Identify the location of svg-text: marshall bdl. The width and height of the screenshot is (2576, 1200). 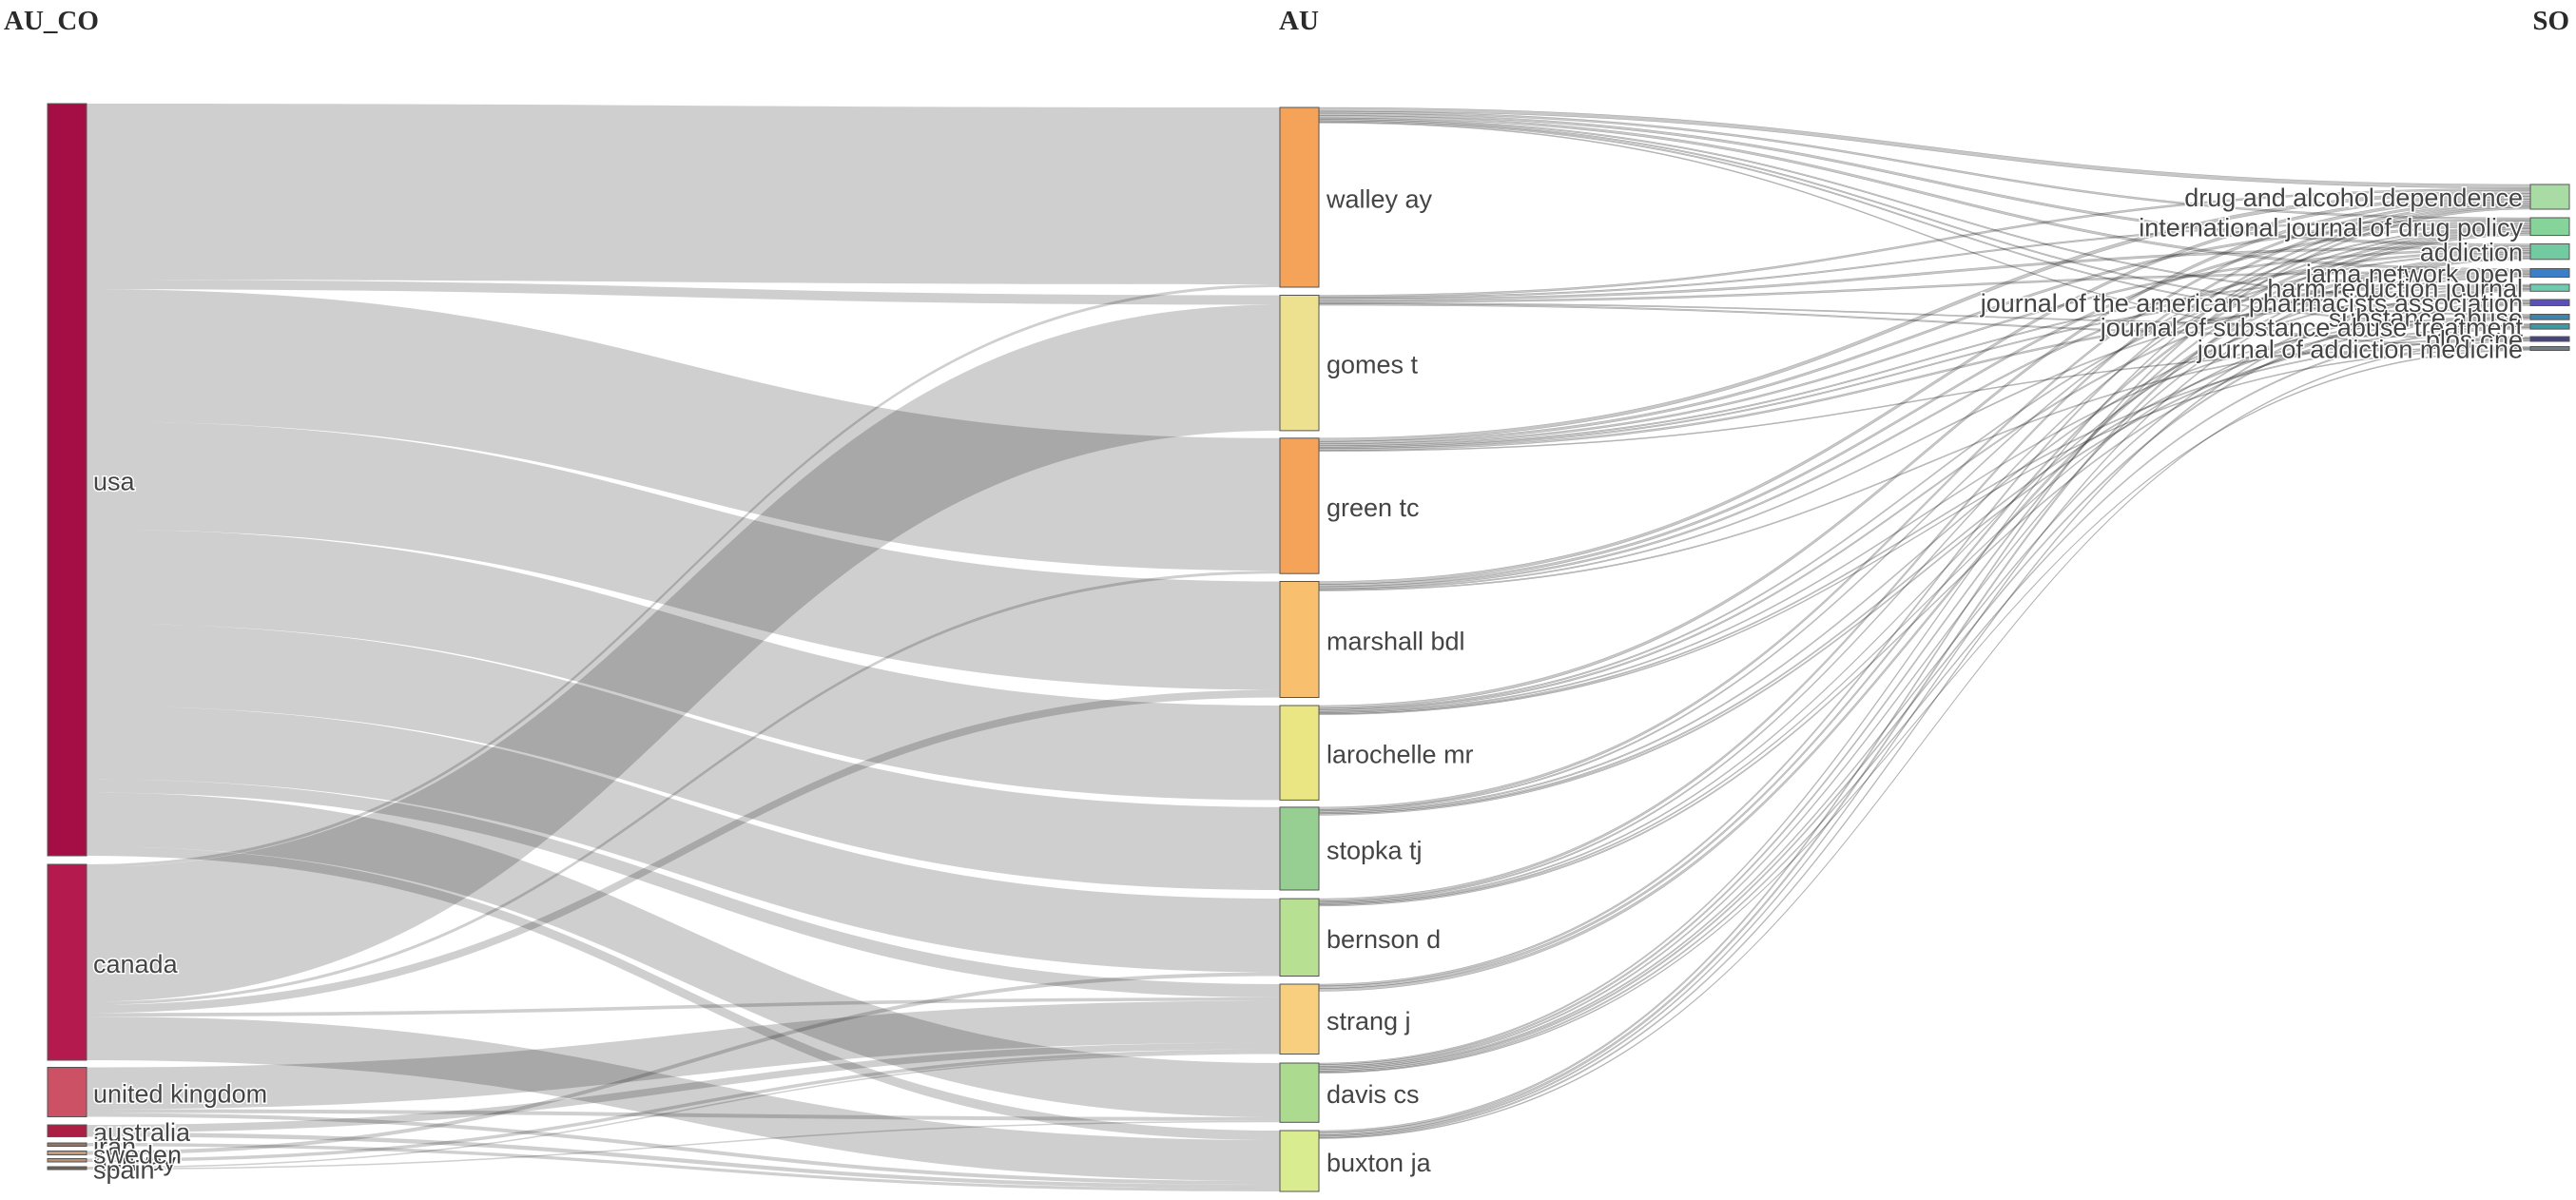
(1396, 642).